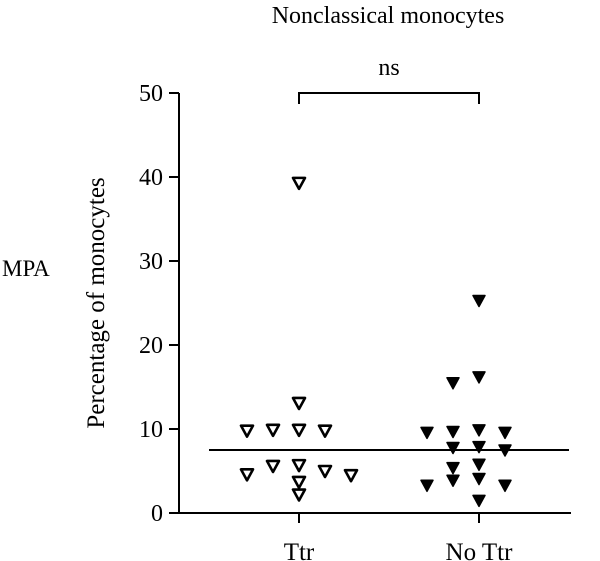 This screenshot has width=600, height=561. Describe the element at coordinates (26, 268) in the screenshot. I see `side-label: MPA` at that location.